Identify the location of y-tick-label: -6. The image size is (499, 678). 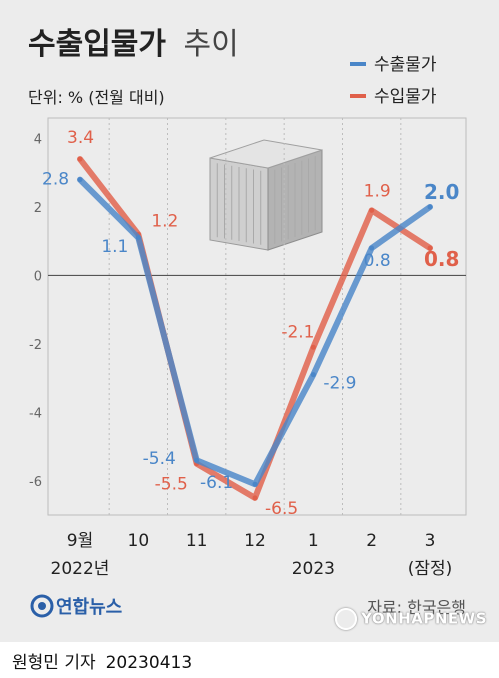
(35, 482).